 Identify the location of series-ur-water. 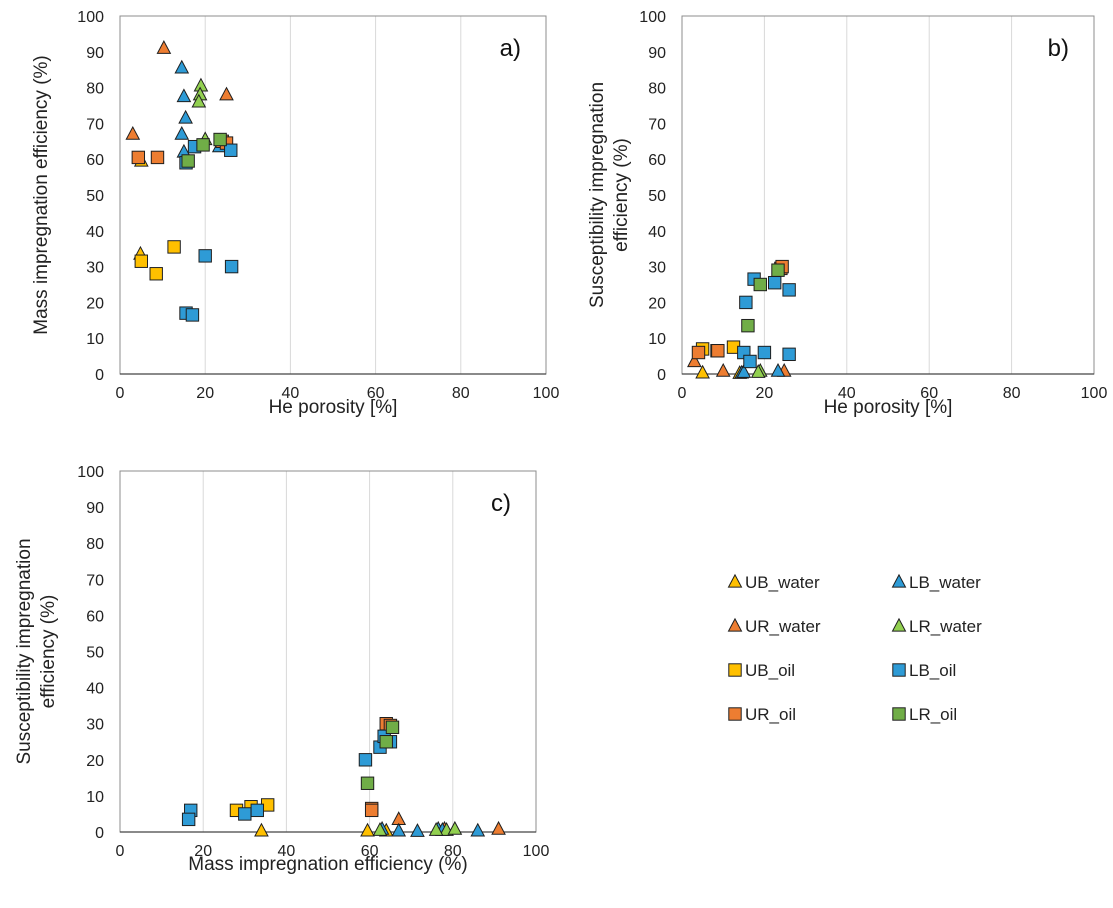
(179, 90).